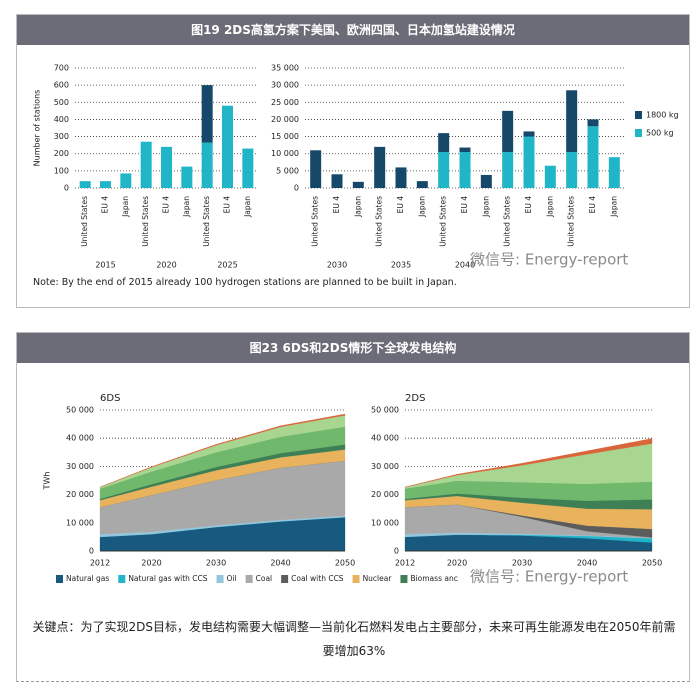 This screenshot has width=696, height=696. What do you see at coordinates (61, 136) in the screenshot?
I see `y-tick-label: 300` at bounding box center [61, 136].